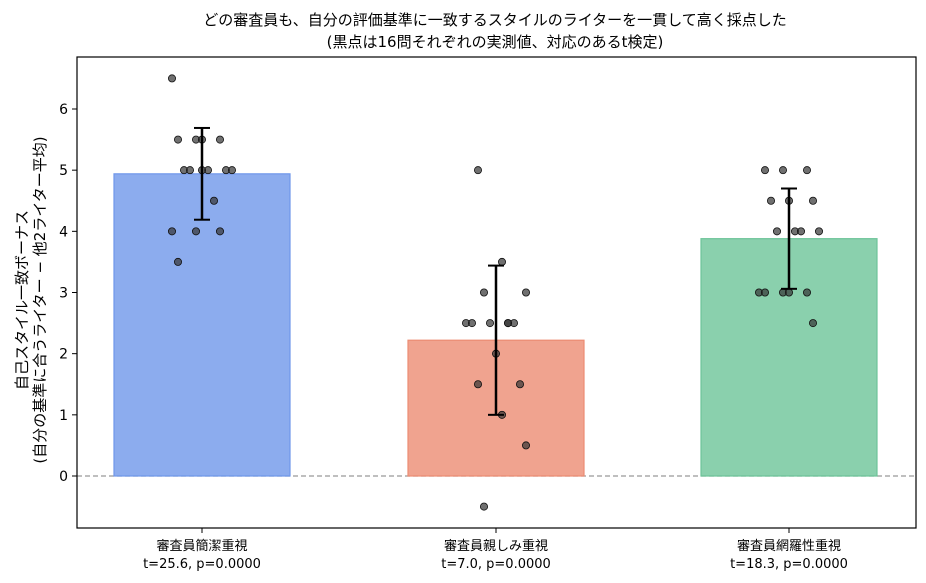  What do you see at coordinates (202, 564) in the screenshot?
I see `x-tick-stat-label: t=25.6, p=0.0000` at bounding box center [202, 564].